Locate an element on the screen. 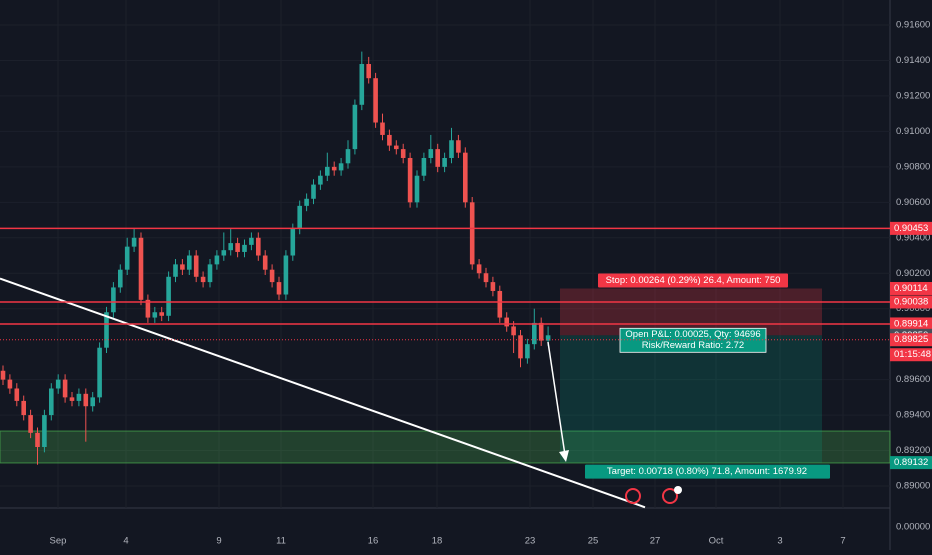 The height and width of the screenshot is (555, 932). pnl-label: Open P&L: 0.00025, Qty: 94696 is located at coordinates (692, 334).